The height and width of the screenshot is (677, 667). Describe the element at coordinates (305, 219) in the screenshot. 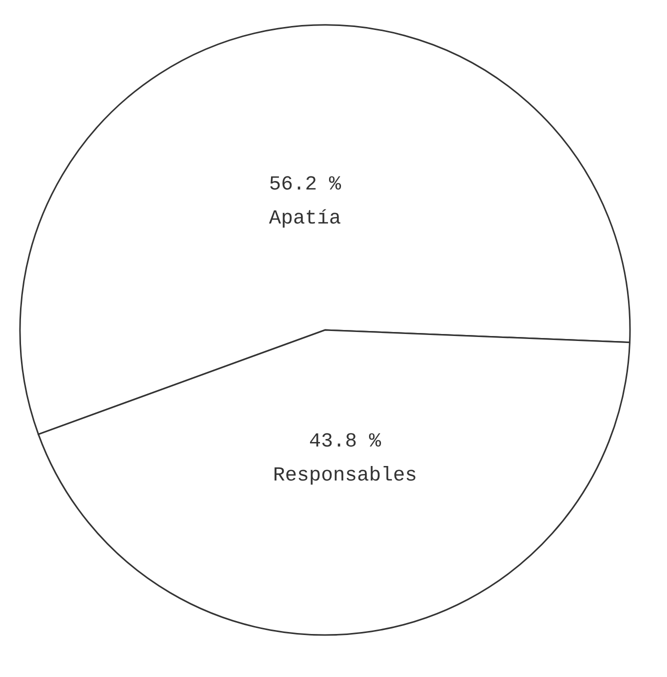

I see `slice-label: Apatía` at that location.